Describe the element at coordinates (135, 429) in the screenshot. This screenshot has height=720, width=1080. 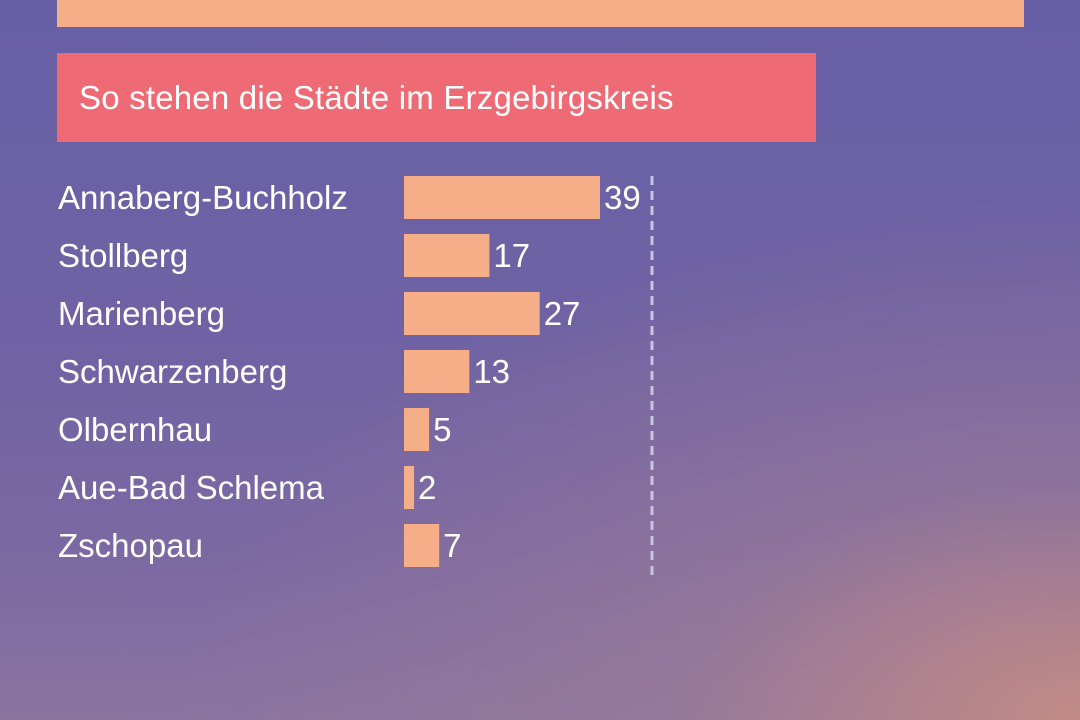
I see `category-label: Olbernhau` at that location.